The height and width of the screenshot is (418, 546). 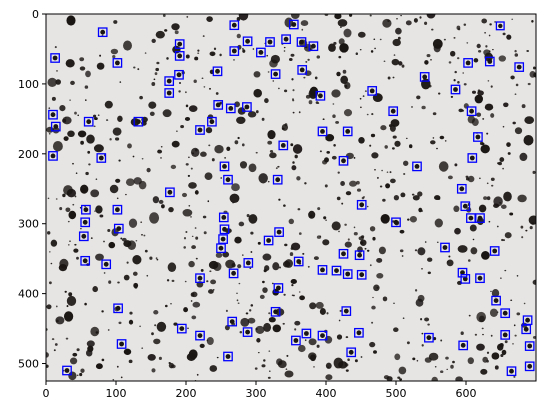 I want to click on x-tick-label: 0, so click(x=46, y=393).